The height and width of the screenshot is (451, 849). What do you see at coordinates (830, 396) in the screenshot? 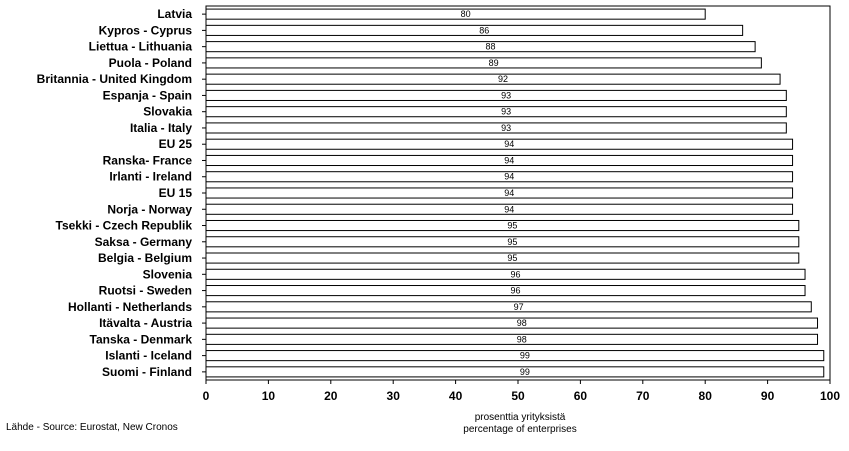
I see `x-tick-label: 100` at bounding box center [830, 396].